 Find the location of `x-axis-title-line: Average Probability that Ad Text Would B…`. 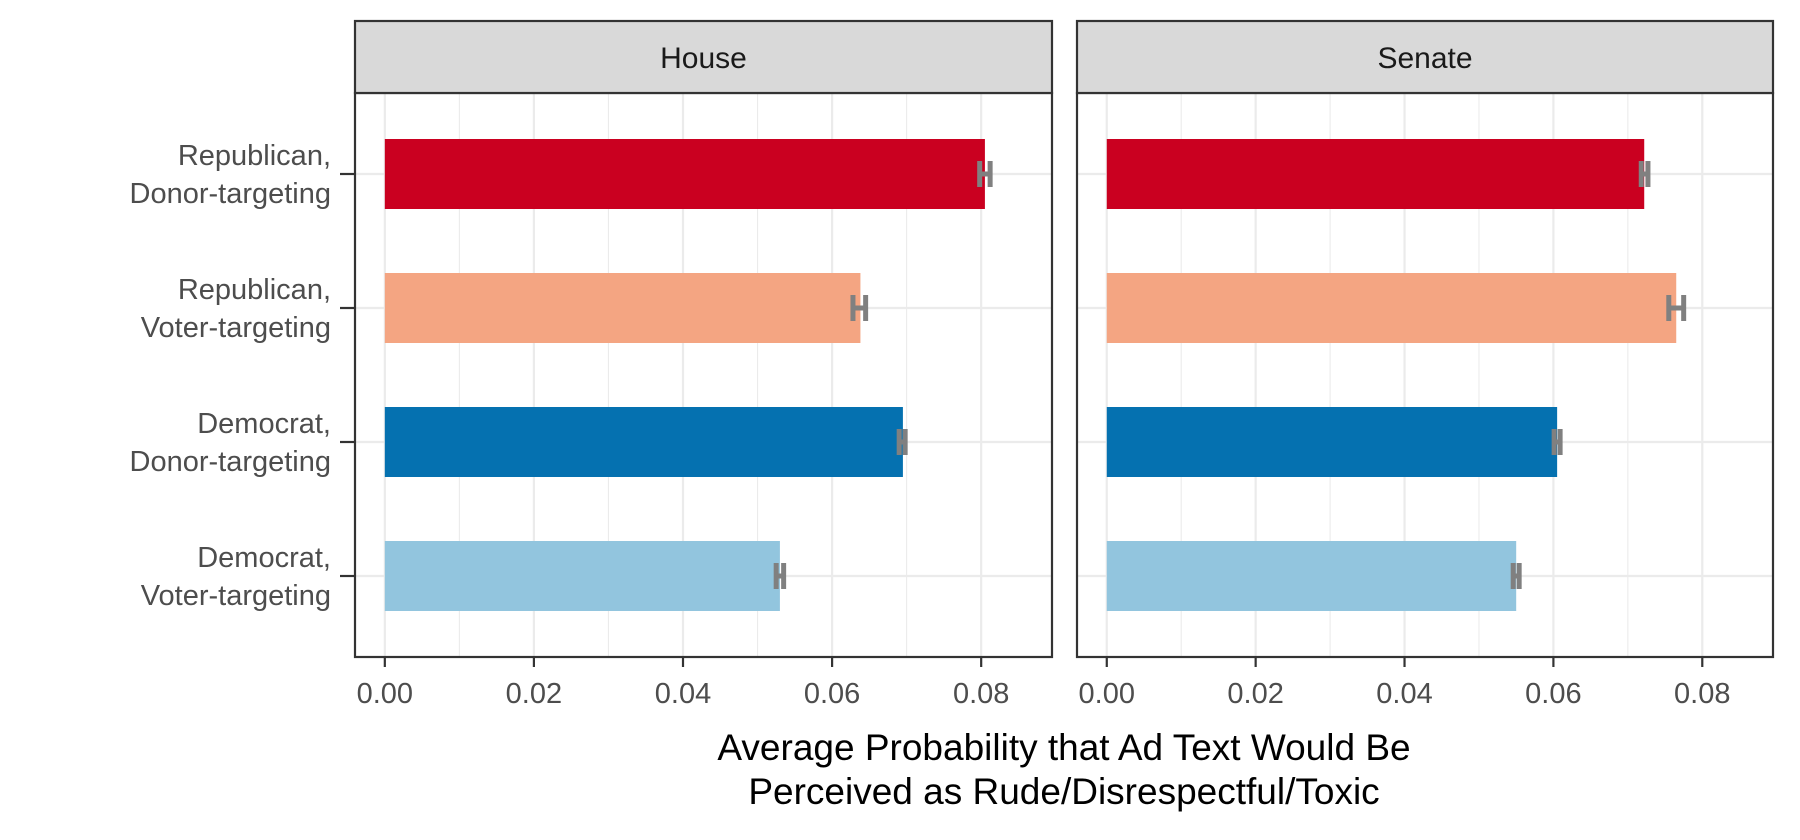

x-axis-title-line: Average Probability that Ad Text Would B… is located at coordinates (1063, 747).